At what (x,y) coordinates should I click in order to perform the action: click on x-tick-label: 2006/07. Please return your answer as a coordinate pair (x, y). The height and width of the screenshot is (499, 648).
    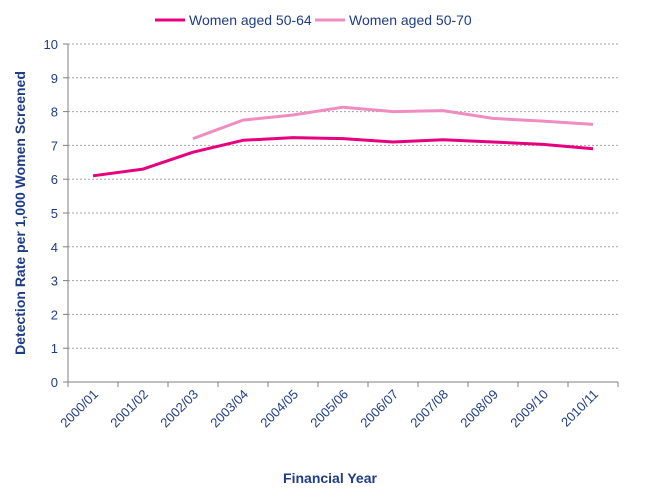
    Looking at the image, I should click on (379, 409).